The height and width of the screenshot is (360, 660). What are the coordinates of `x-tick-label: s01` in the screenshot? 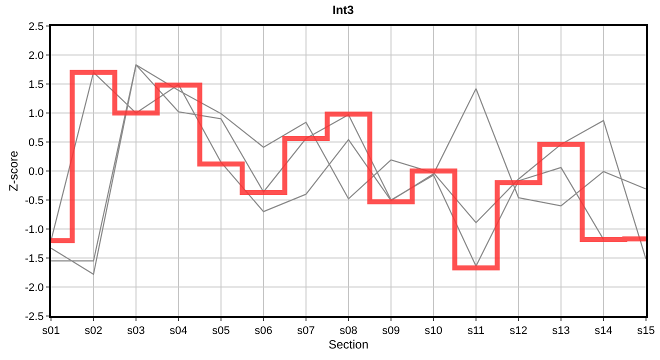 It's located at (51, 331).